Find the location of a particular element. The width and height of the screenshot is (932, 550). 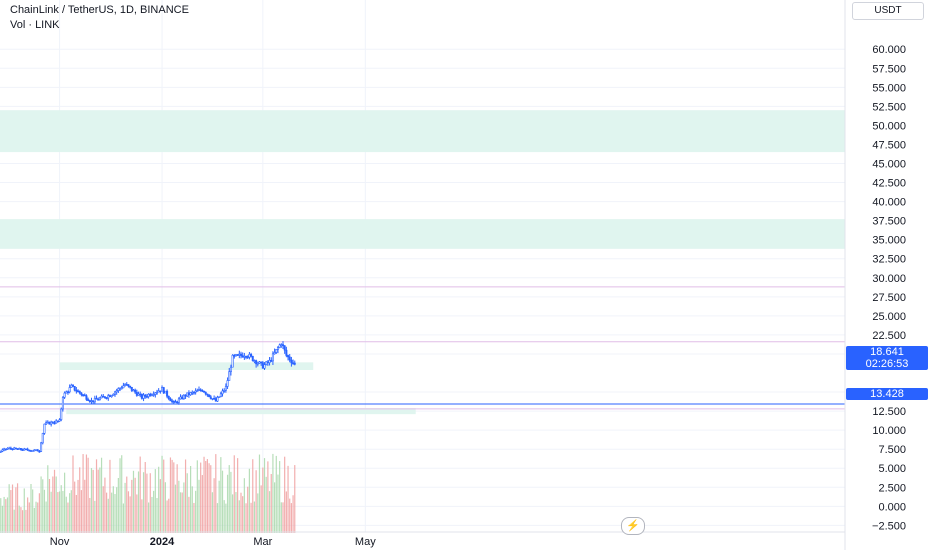

currency-badge: USDT is located at coordinates (888, 11).